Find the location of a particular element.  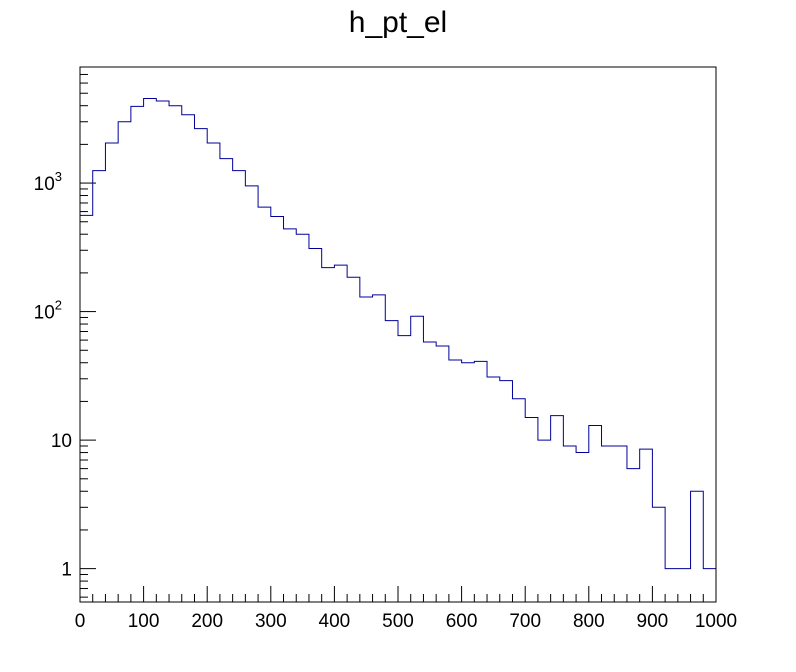

x-tick-label: 600 is located at coordinates (462, 621).